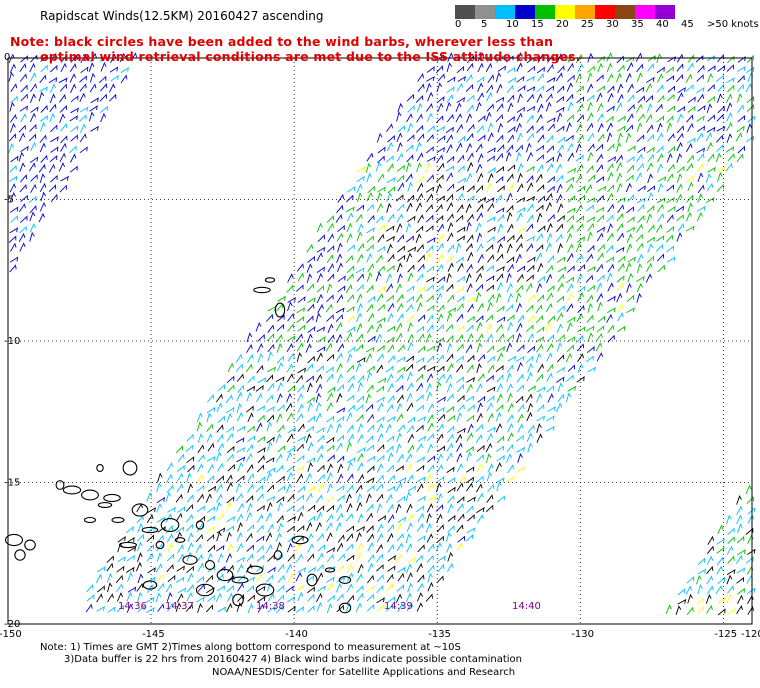 The width and height of the screenshot is (760, 688). What do you see at coordinates (587, 24) in the screenshot?
I see `legend-tick-label: 25` at bounding box center [587, 24].